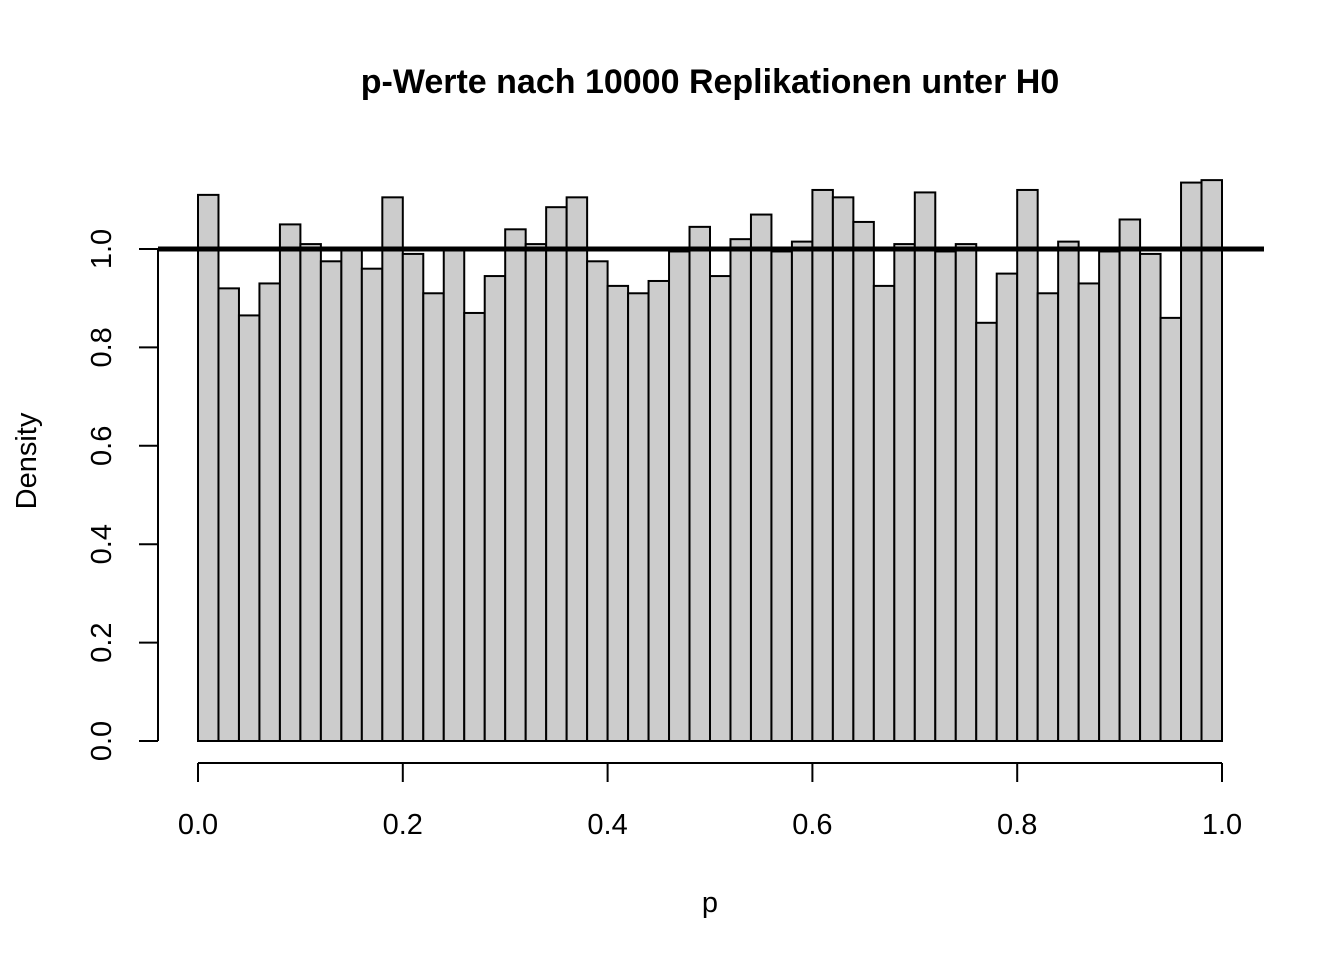 This screenshot has height=960, width=1344. What do you see at coordinates (710, 801) in the screenshot?
I see `x-axis: 0.0 0.2 0.4 0.6 0.8 1.0` at bounding box center [710, 801].